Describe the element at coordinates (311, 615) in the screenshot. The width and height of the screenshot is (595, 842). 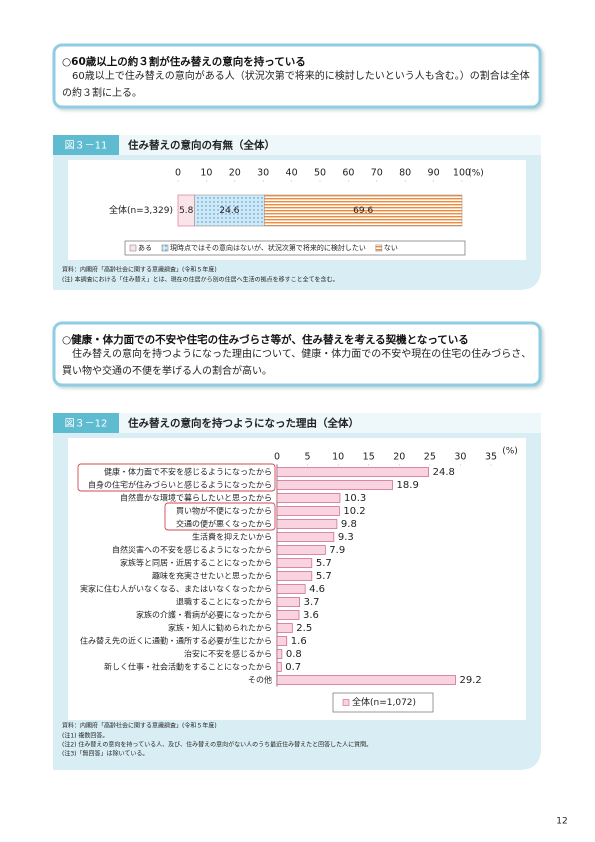
I see `value-label: 3.6` at that location.